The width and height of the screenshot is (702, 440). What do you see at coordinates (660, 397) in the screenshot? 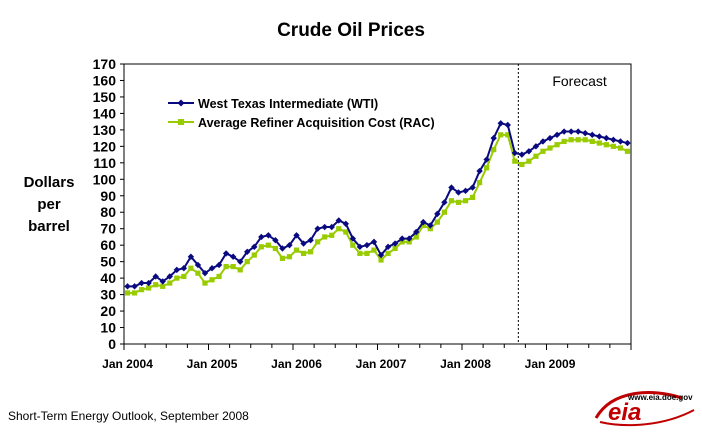
I see `logo-url-text: www.eia.doe.gov` at bounding box center [660, 397].